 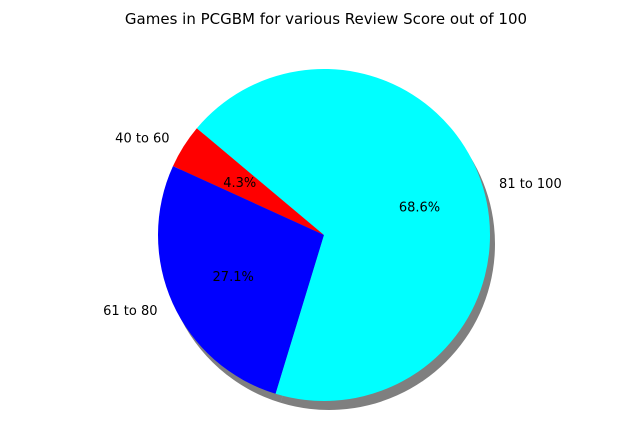 What do you see at coordinates (530, 184) in the screenshot?
I see `category-label-81-to-100: 81 to 100` at bounding box center [530, 184].